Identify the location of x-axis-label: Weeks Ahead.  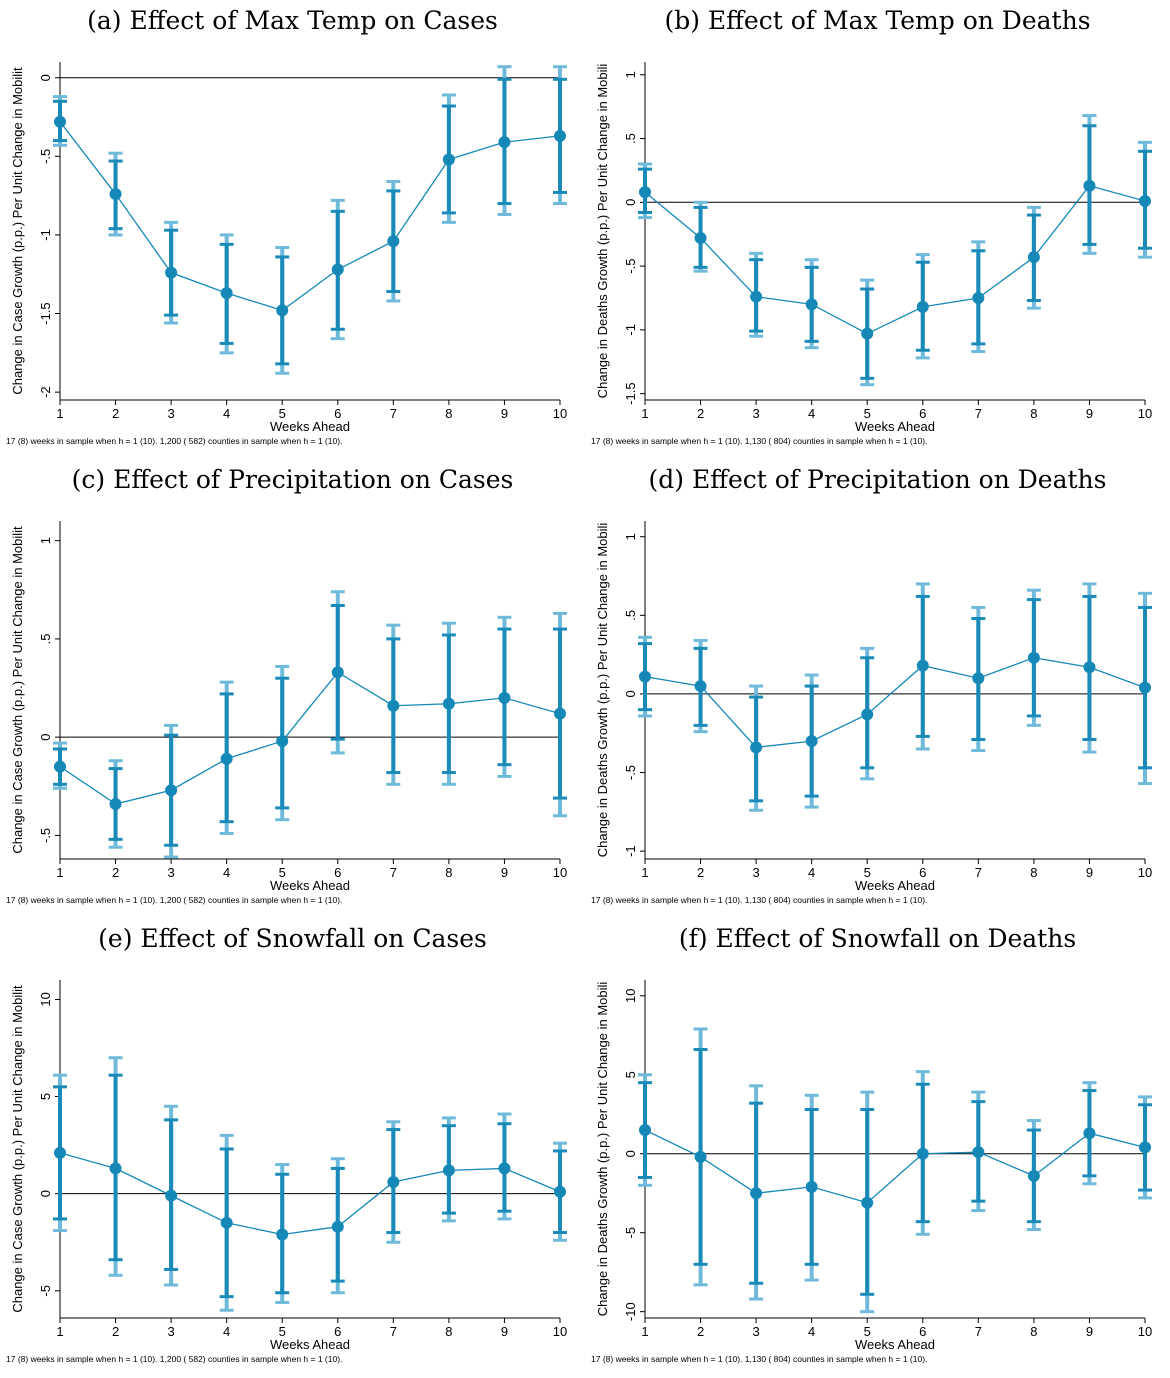
(310, 885).